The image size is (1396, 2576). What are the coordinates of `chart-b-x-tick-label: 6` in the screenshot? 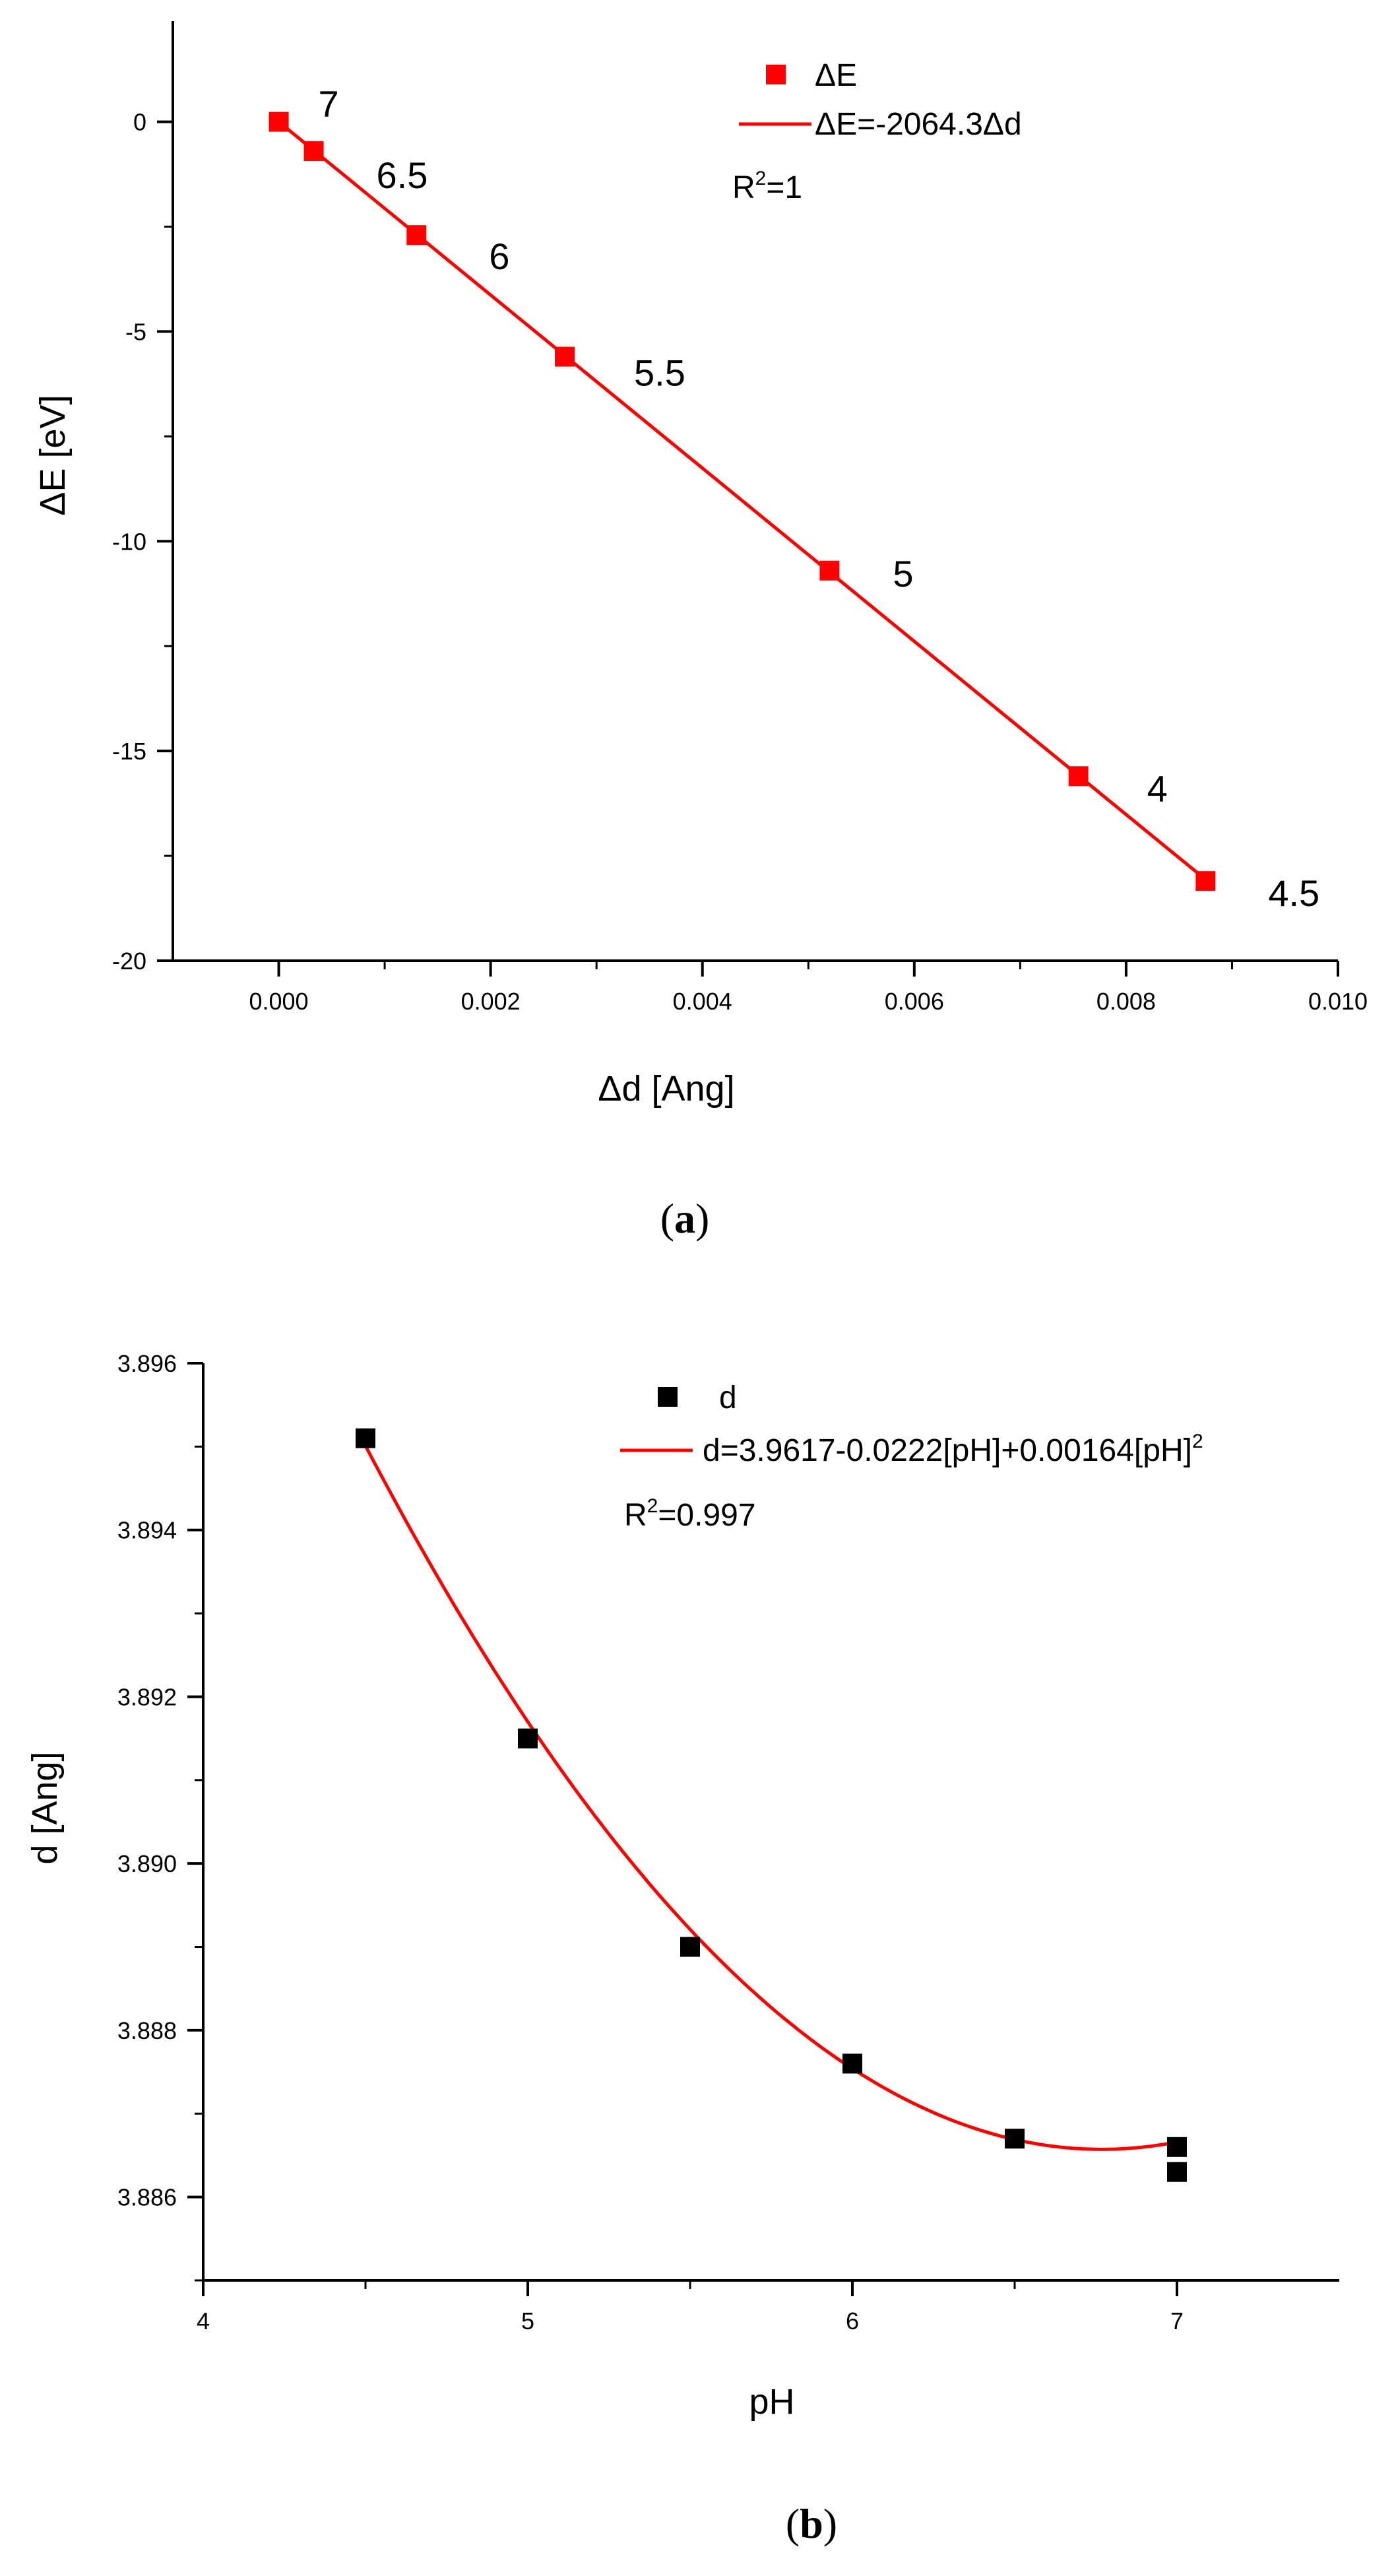 It's located at (852, 2320).